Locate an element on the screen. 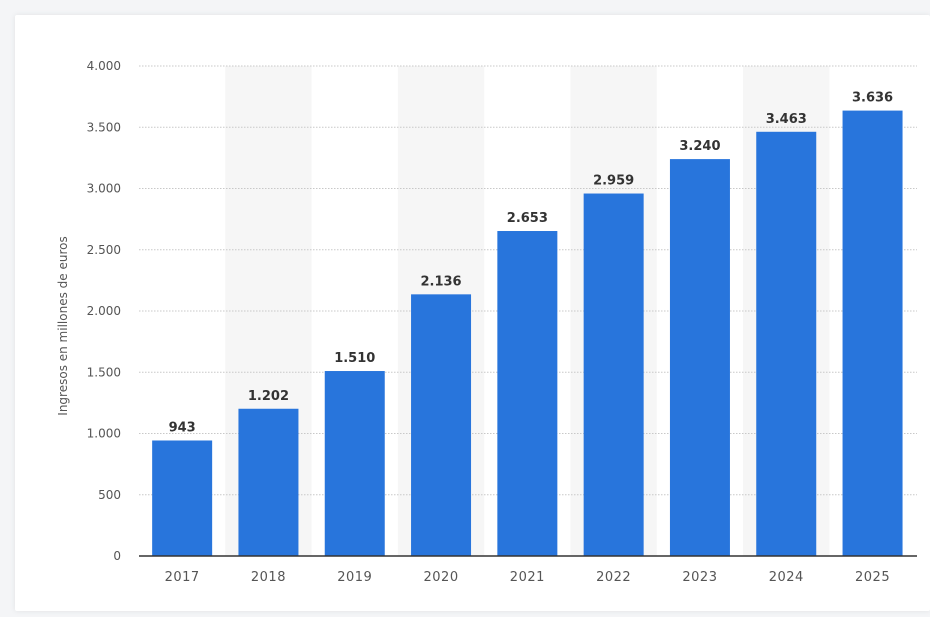 This screenshot has height=617, width=930. y-tick-label: 0 is located at coordinates (117, 556).